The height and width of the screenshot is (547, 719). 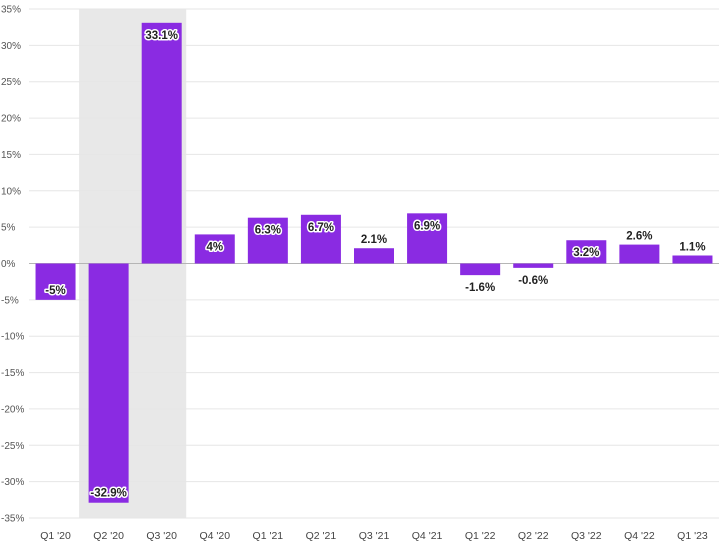 I want to click on x-tick-label: Q4 '21, so click(x=427, y=536).